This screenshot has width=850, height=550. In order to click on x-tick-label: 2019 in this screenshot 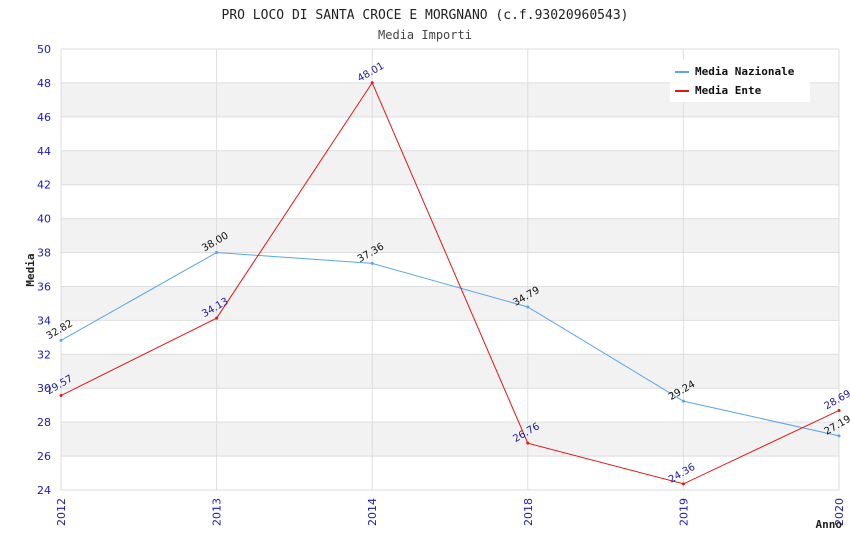, I will do `click(683, 512)`.